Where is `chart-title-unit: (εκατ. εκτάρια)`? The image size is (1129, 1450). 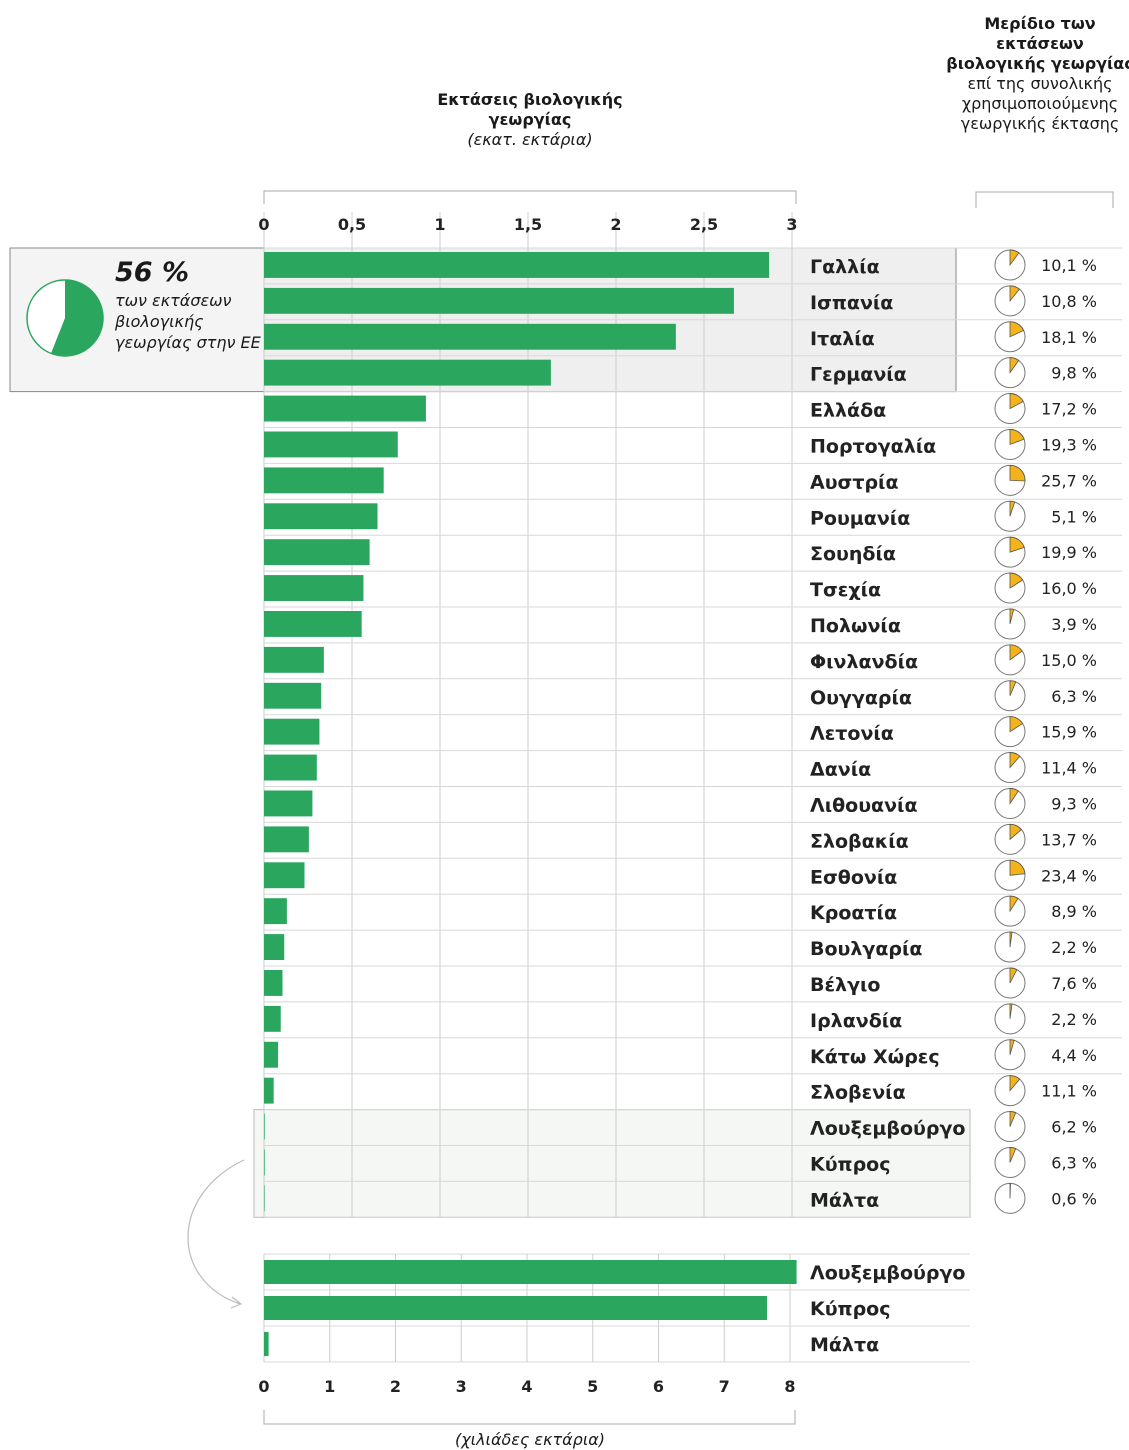
chart-title-unit: (εκατ. εκτάρια) is located at coordinates (530, 139).